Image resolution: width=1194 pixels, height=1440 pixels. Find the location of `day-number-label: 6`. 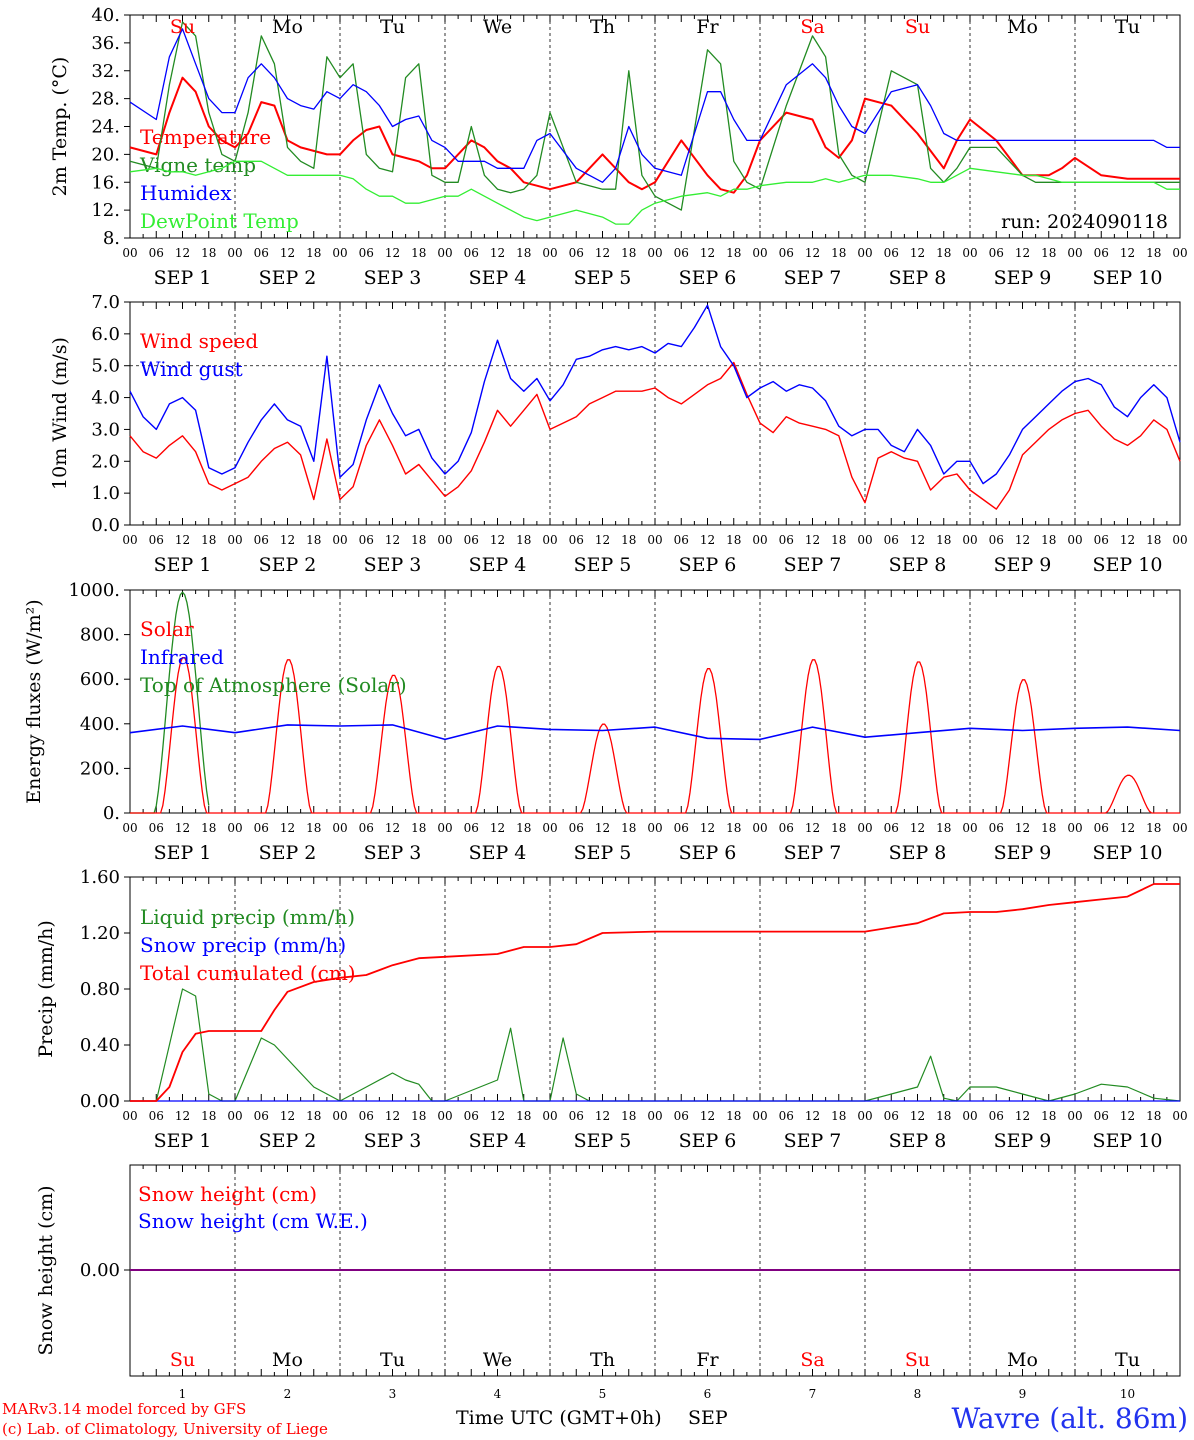

day-number-label: 6 is located at coordinates (708, 1394).